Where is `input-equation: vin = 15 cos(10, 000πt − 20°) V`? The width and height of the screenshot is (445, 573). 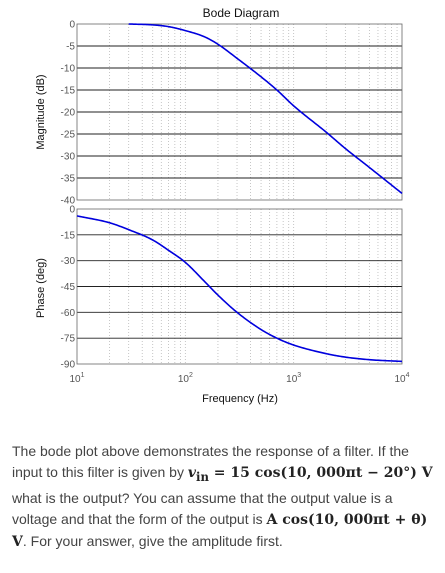 input-equation: vin = 15 cos(10, 000πt − 20°) V is located at coordinates (310, 474).